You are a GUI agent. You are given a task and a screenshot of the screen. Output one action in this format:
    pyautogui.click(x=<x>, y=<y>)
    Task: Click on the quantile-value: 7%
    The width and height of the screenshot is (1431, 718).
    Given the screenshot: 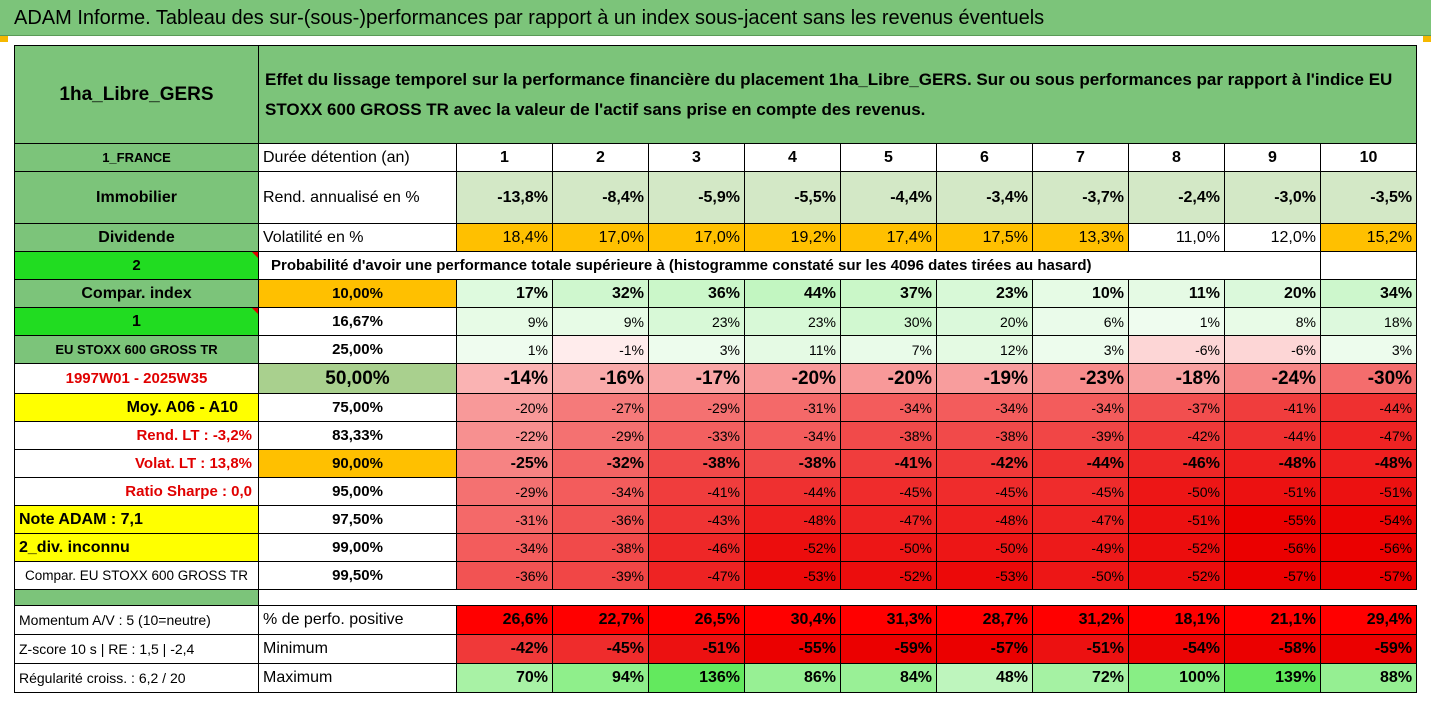 What is the action you would take?
    pyautogui.click(x=888, y=349)
    